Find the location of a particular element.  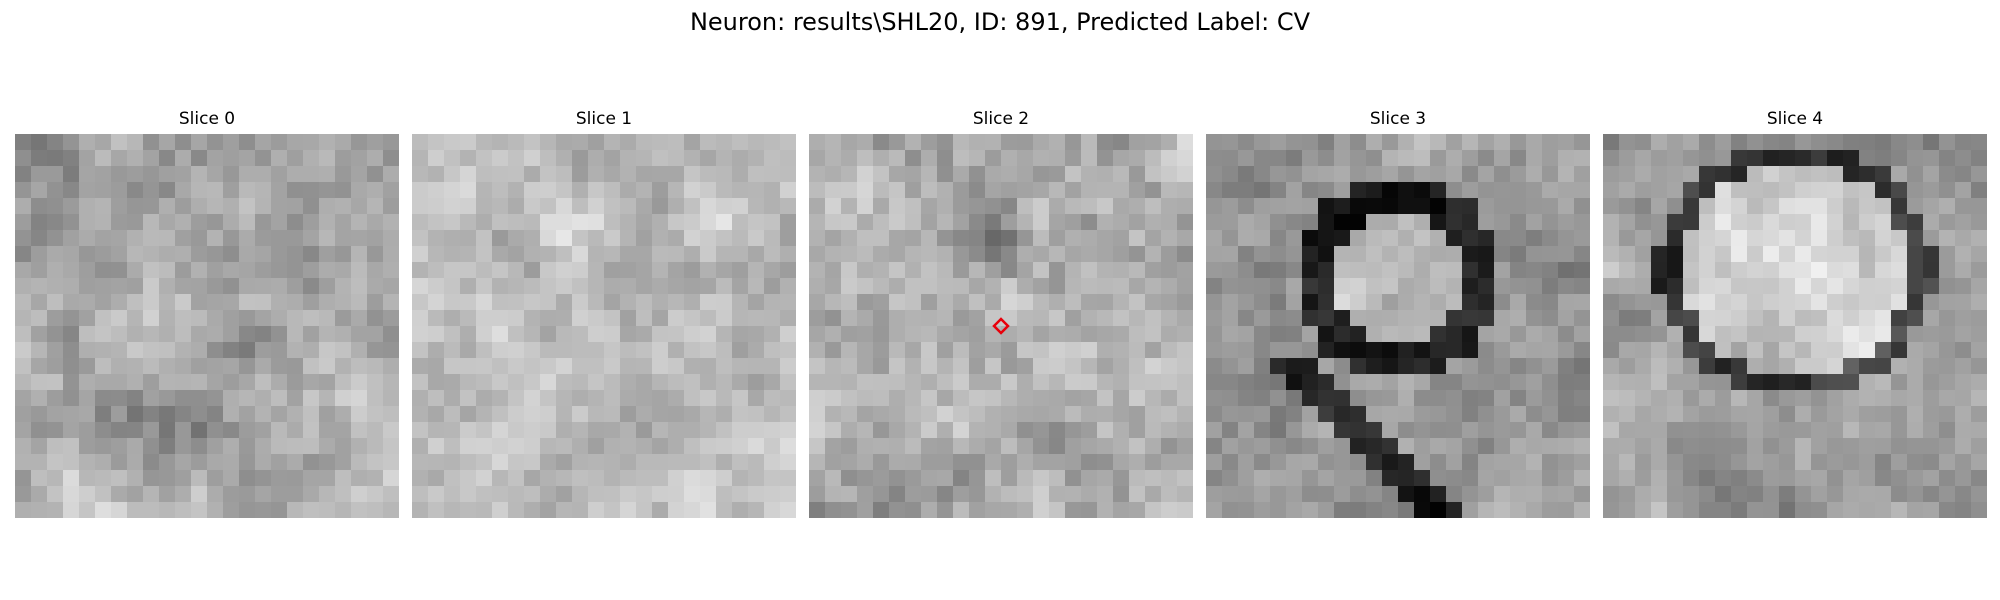

slice-0-image is located at coordinates (207, 326).